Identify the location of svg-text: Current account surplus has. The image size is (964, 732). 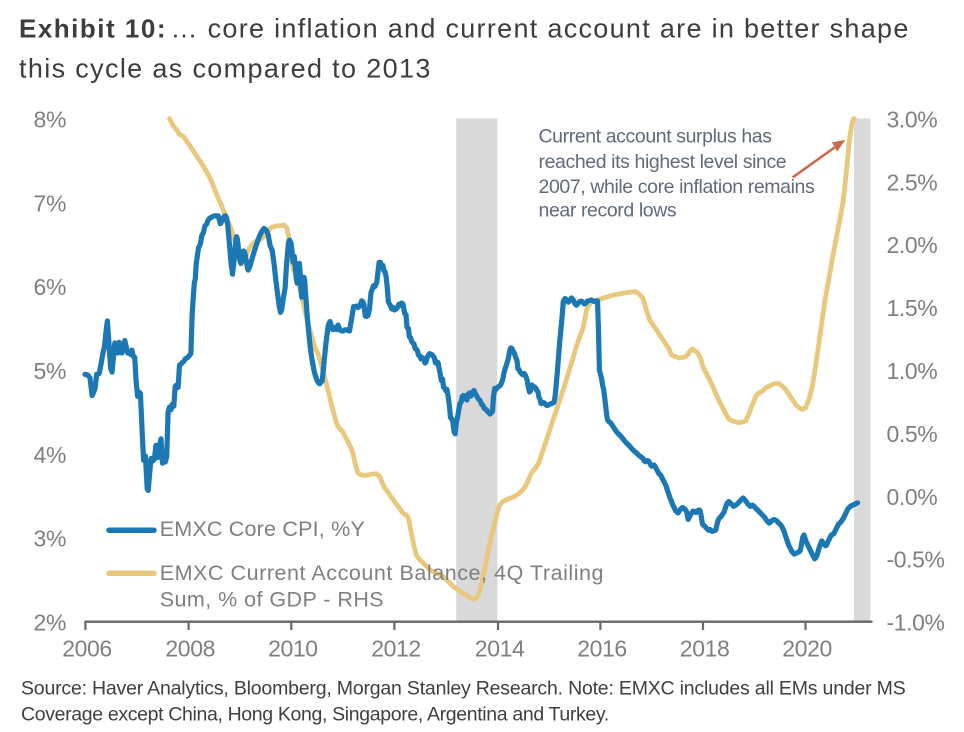
(656, 137).